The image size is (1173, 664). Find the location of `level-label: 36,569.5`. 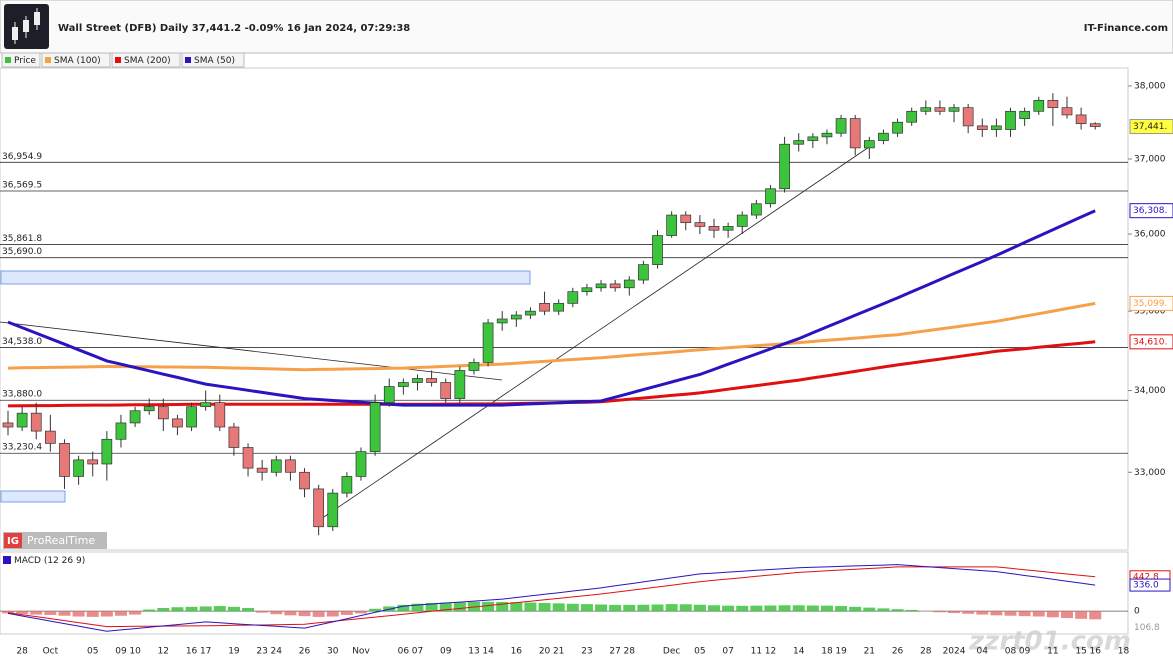

level-label: 36,569.5 is located at coordinates (22, 186).